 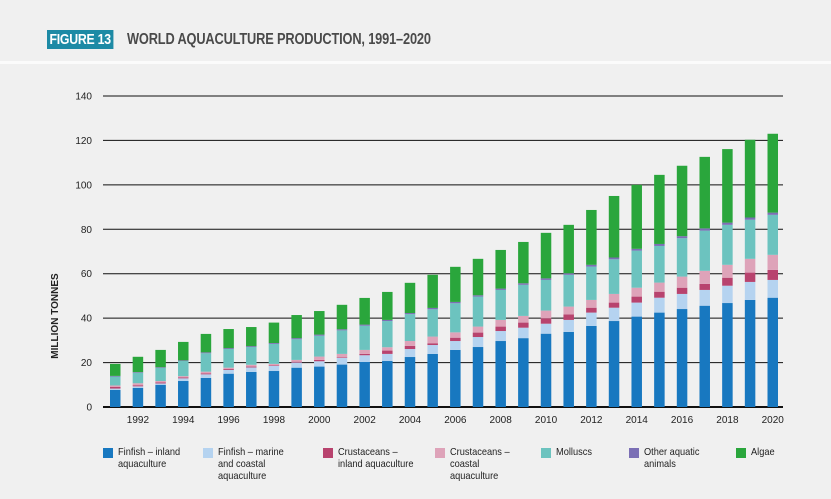 I want to click on bar-2009, so click(x=523, y=324).